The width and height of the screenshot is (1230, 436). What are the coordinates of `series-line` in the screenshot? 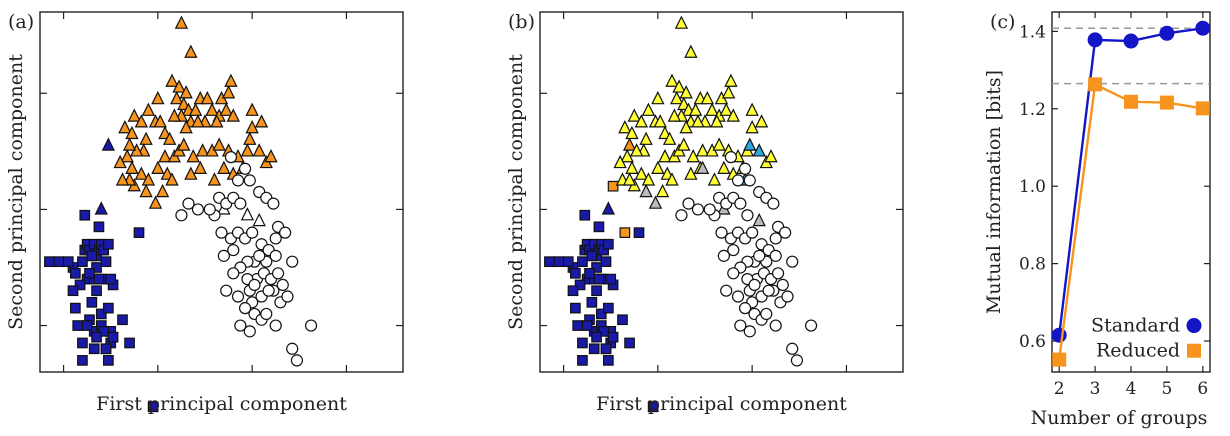 It's located at (1130, 181).